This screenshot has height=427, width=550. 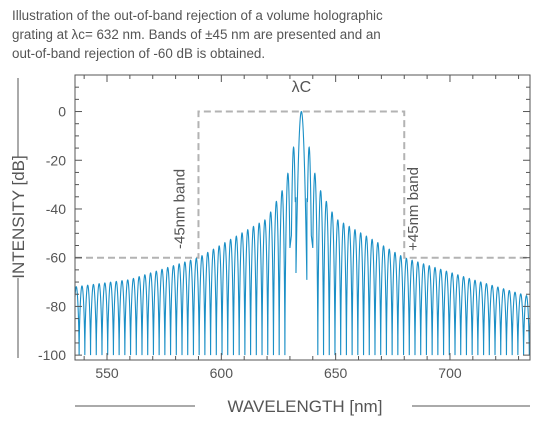 I want to click on minus-band-label: -45nm band, so click(x=180, y=209).